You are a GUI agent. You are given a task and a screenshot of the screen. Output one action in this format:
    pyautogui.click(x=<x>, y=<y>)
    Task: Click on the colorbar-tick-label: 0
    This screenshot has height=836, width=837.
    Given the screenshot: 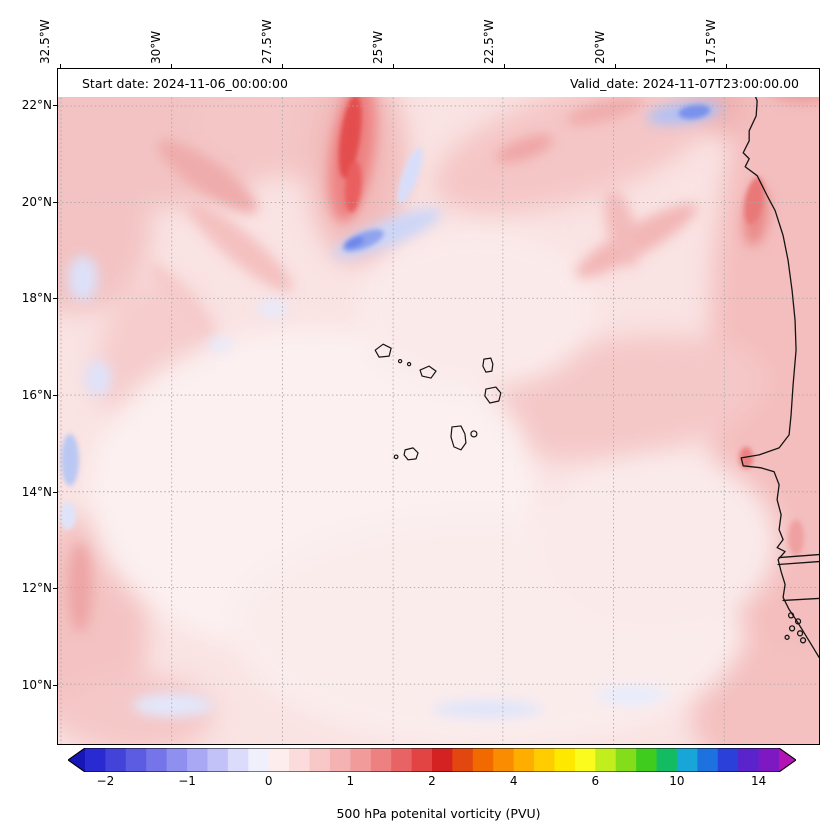 What is the action you would take?
    pyautogui.click(x=268, y=781)
    